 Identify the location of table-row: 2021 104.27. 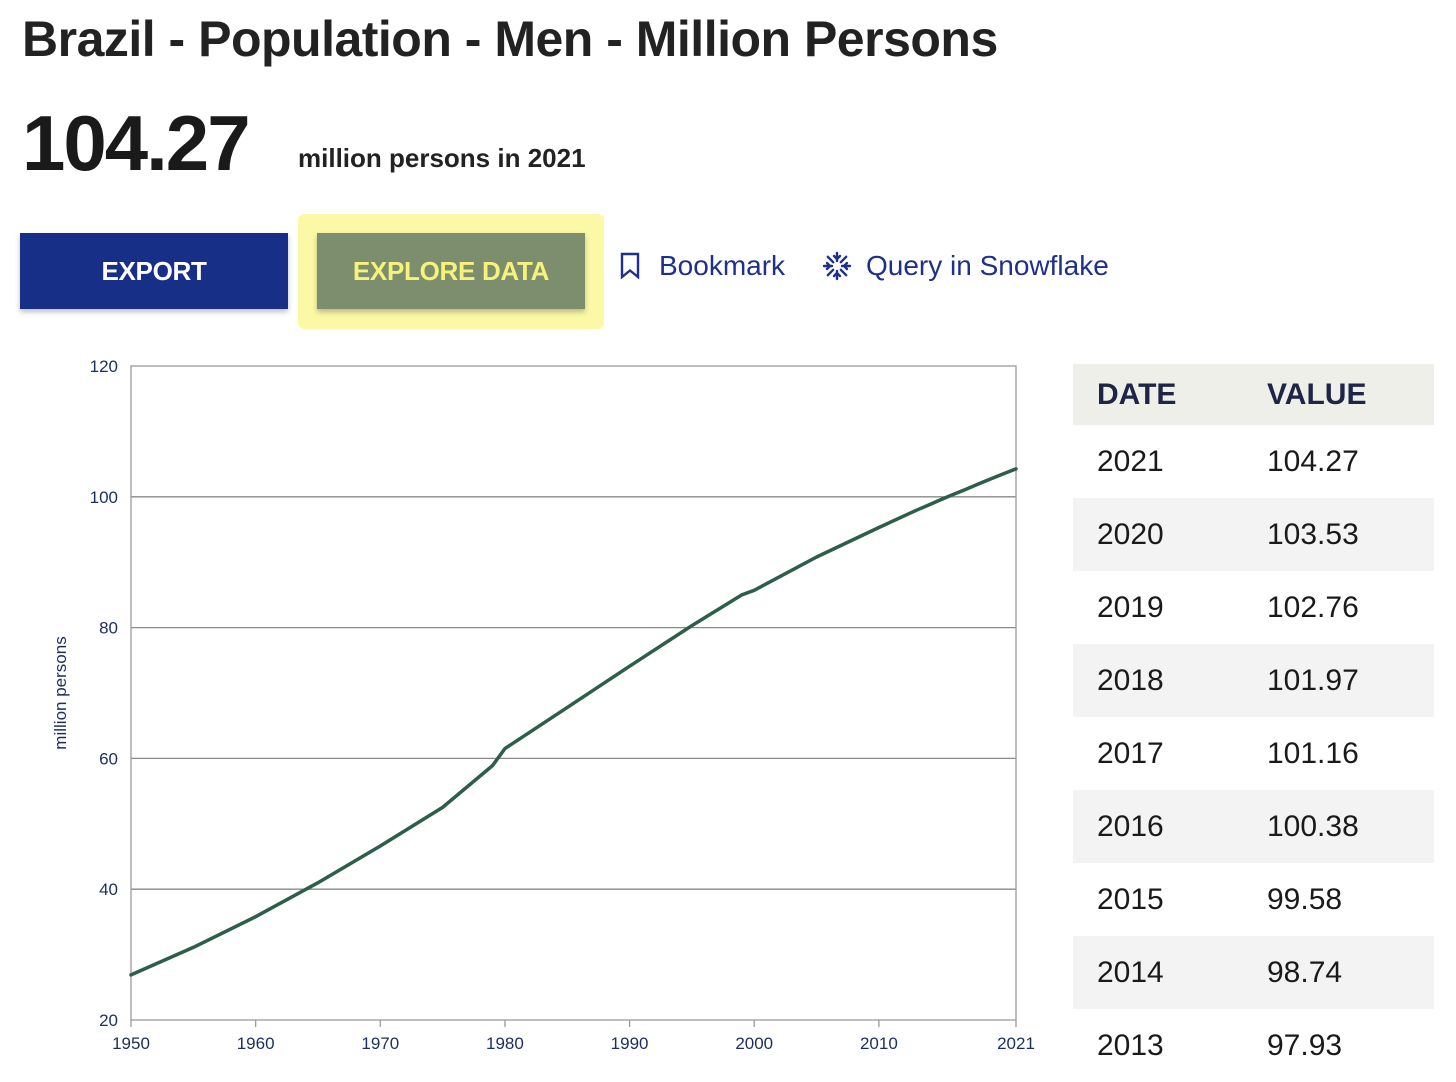
(1253, 461).